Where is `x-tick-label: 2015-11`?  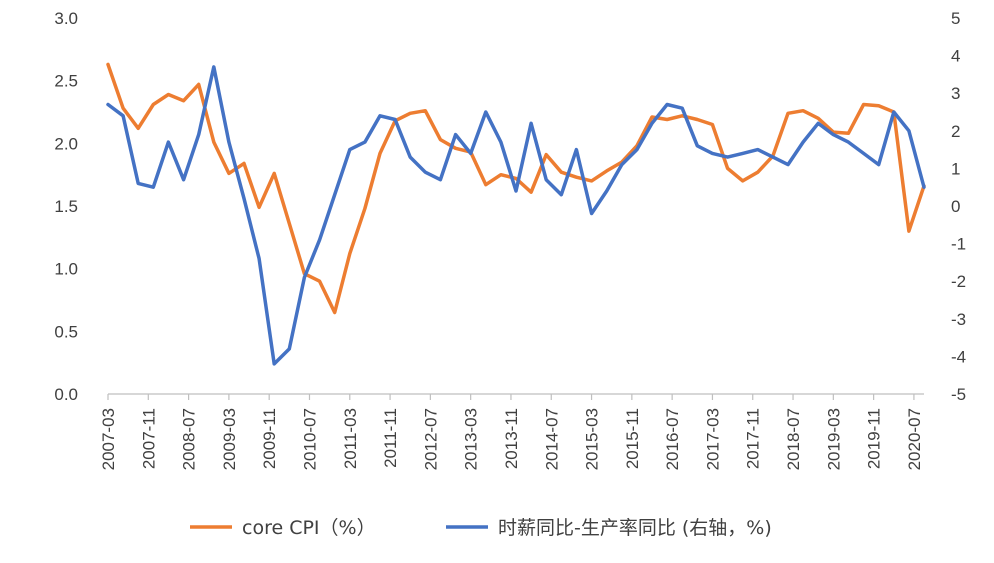 x-tick-label: 2015-11 is located at coordinates (632, 438).